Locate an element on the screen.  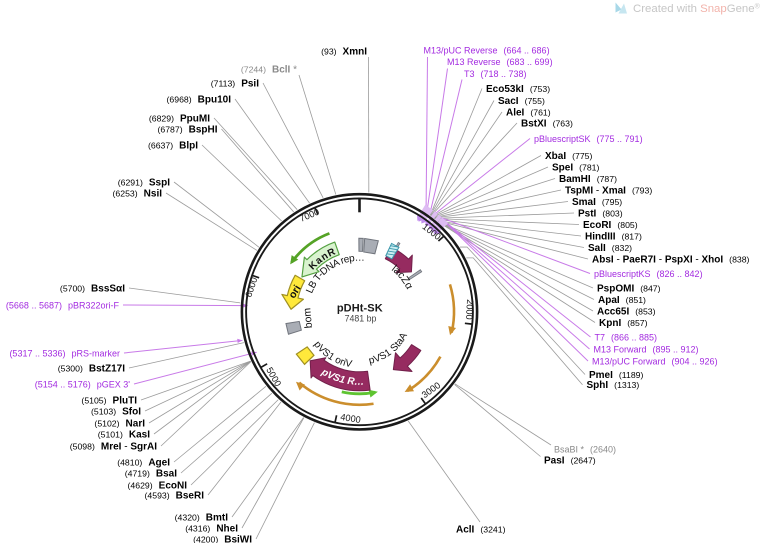
svg-text: 2000 is located at coordinates (469, 309).